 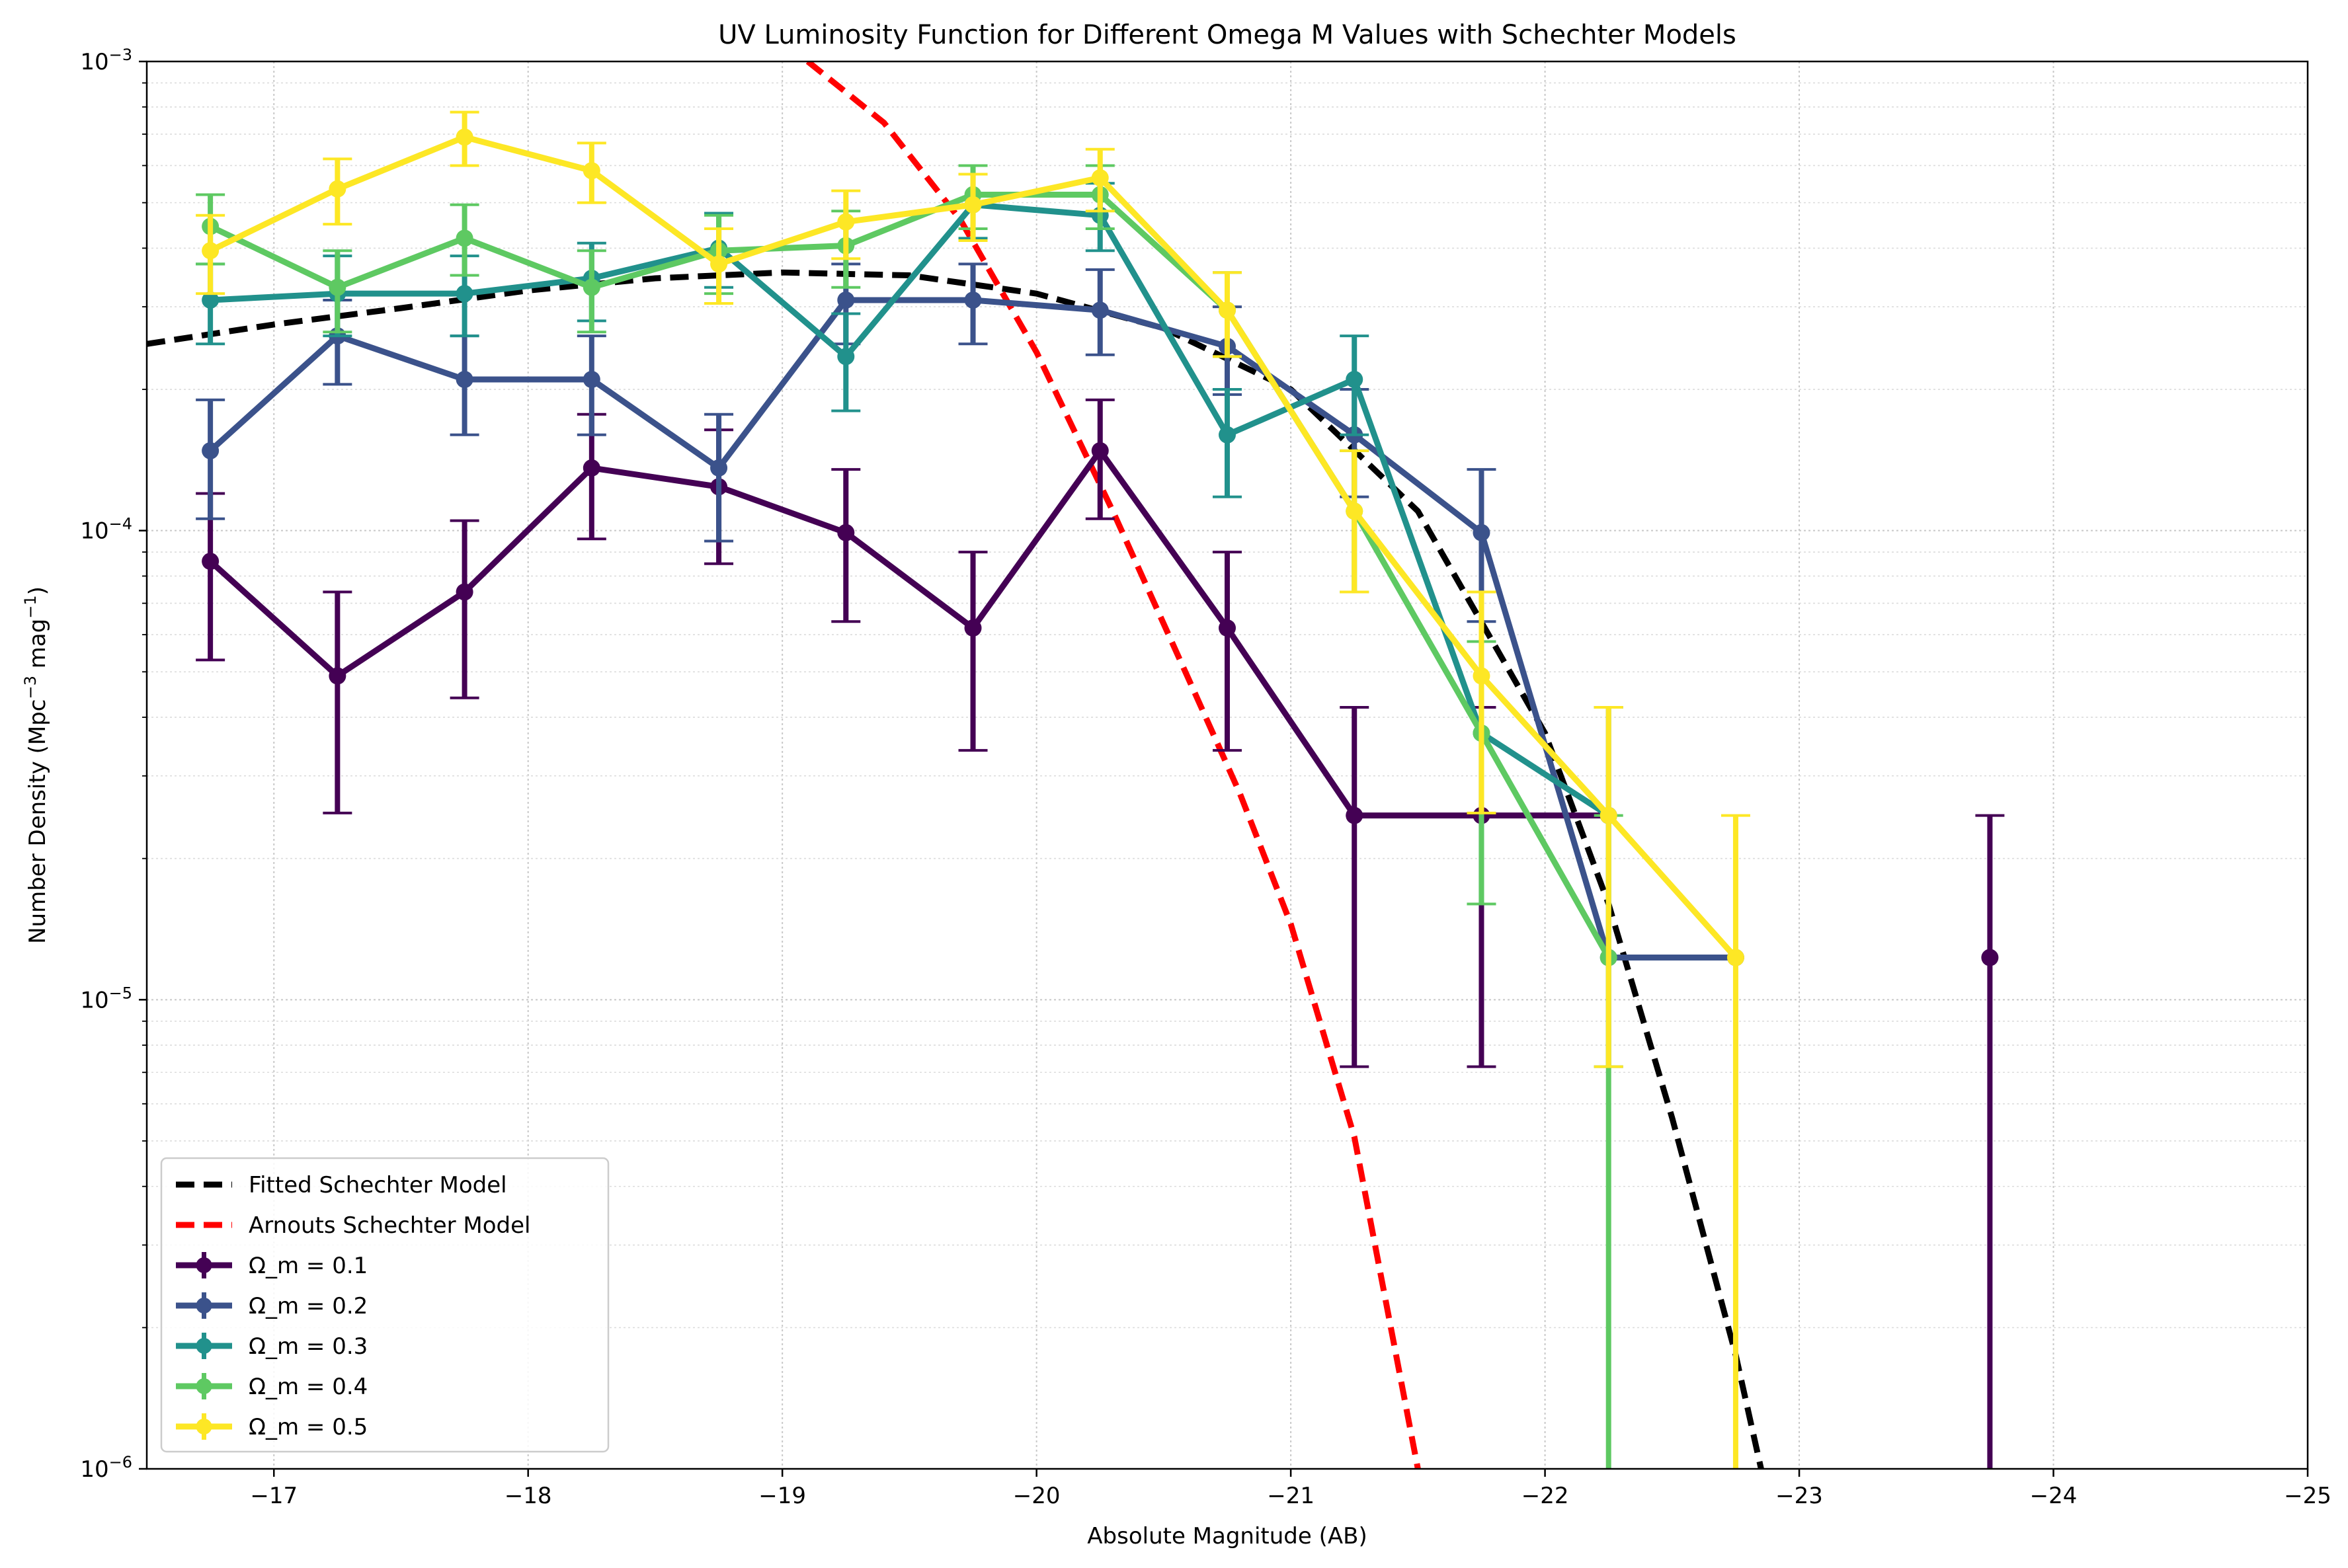 What do you see at coordinates (378, 1185) in the screenshot?
I see `legend-label: Fitted Schechter Model` at bounding box center [378, 1185].